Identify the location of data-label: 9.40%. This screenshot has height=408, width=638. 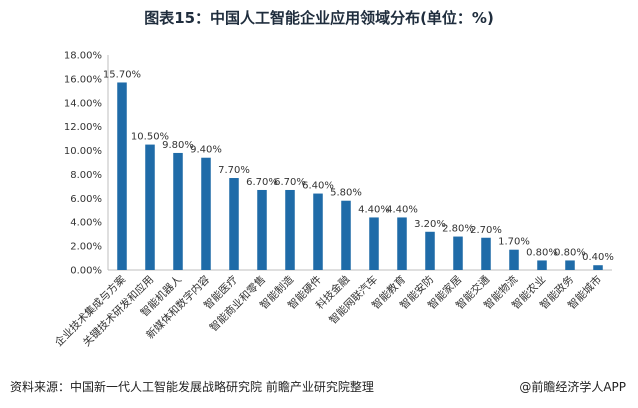
(206, 150).